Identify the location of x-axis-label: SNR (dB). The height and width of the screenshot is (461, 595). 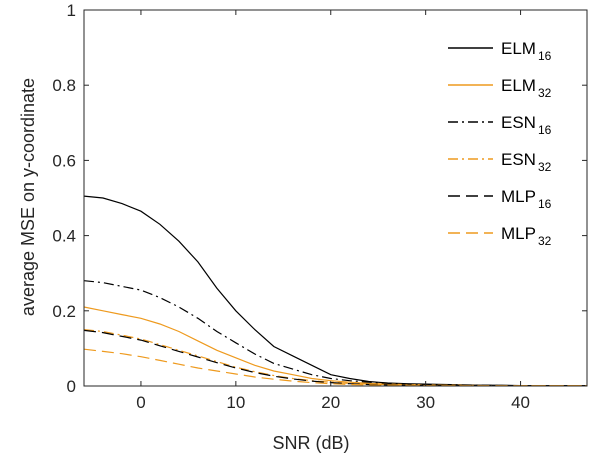
(310, 443).